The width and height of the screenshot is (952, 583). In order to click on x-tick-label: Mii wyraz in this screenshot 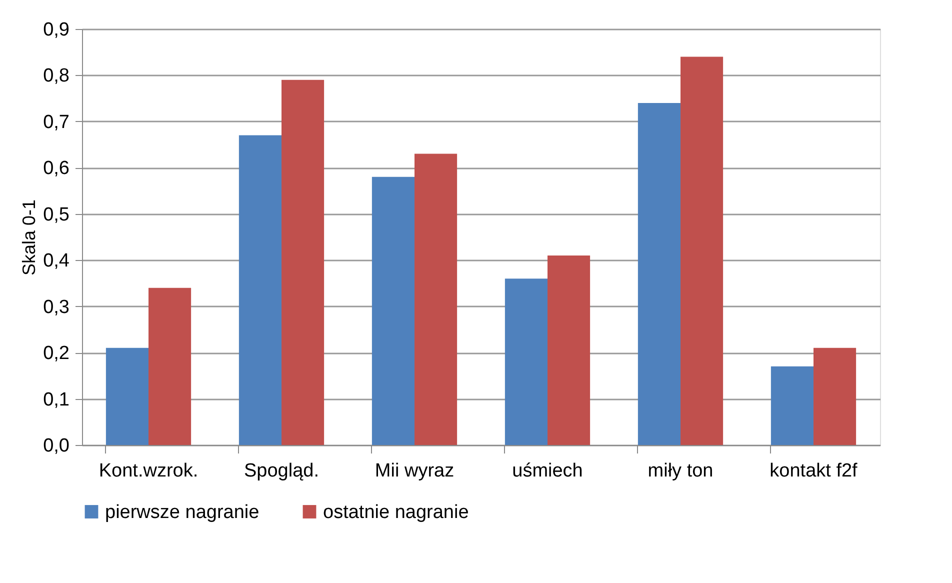, I will do `click(414, 471)`.